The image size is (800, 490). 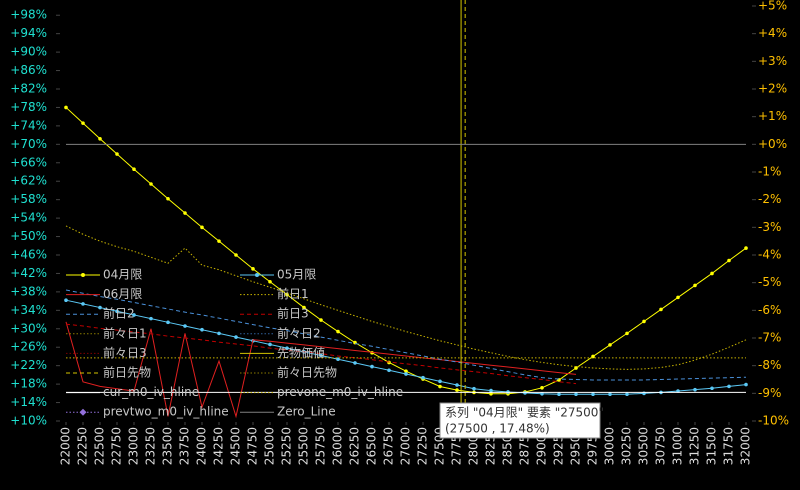 I want to click on legend-label: 先物価値, so click(x=301, y=352).